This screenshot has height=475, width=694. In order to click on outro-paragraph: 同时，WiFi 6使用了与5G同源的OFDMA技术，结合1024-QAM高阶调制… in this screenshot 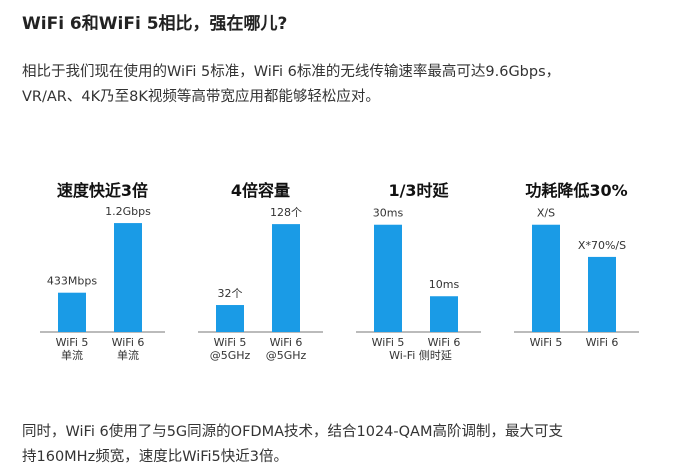, I will do `click(352, 445)`.